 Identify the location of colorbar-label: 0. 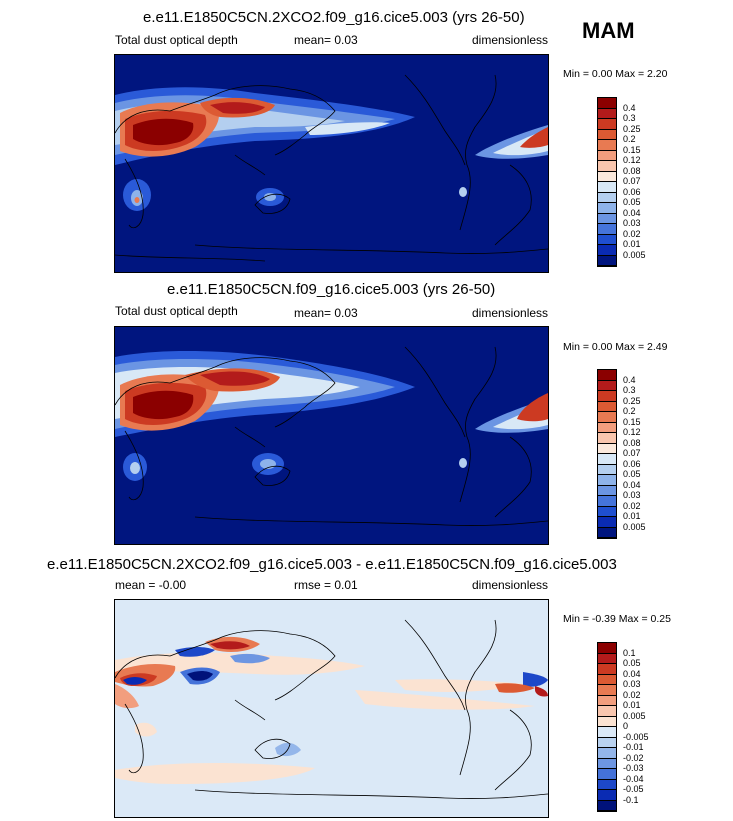
(626, 726).